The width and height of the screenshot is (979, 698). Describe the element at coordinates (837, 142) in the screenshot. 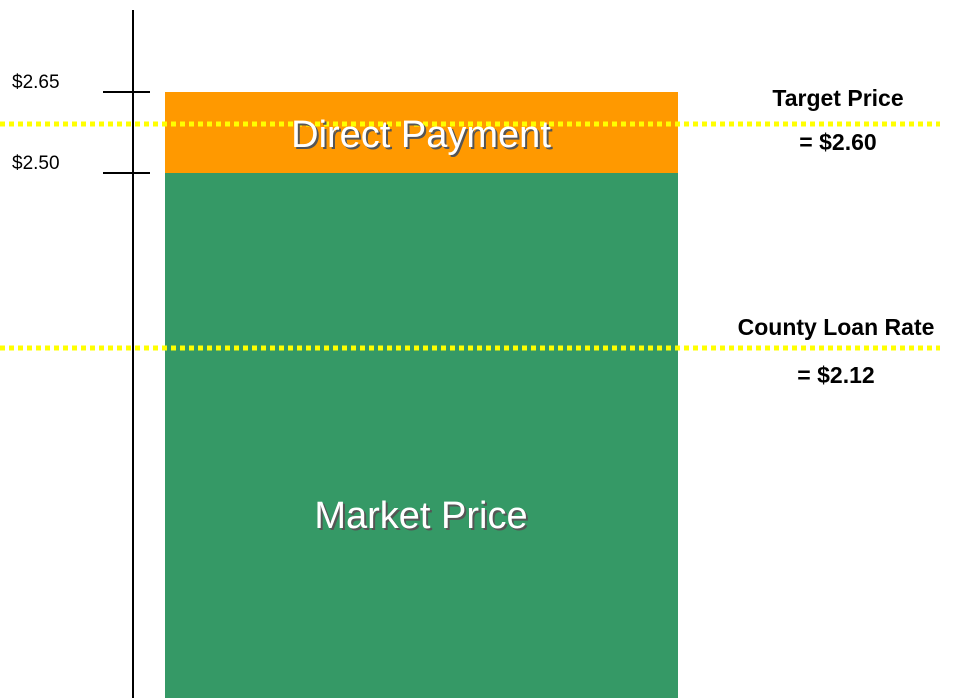

I see `reference-value: = $2.60` at that location.